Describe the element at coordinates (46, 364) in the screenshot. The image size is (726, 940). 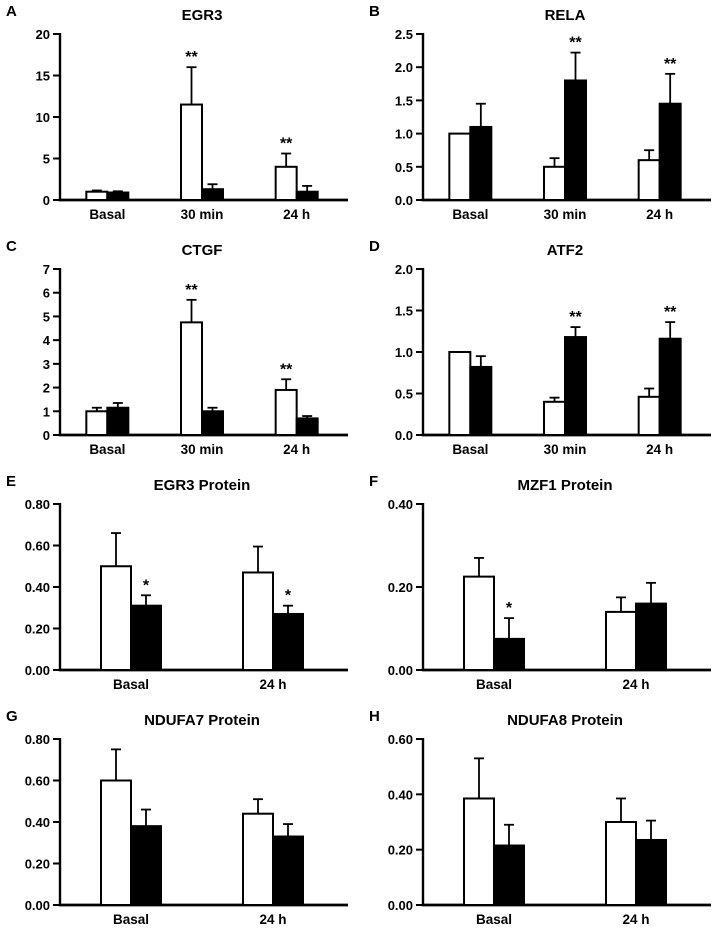
I see `y-tick-label: 3` at that location.